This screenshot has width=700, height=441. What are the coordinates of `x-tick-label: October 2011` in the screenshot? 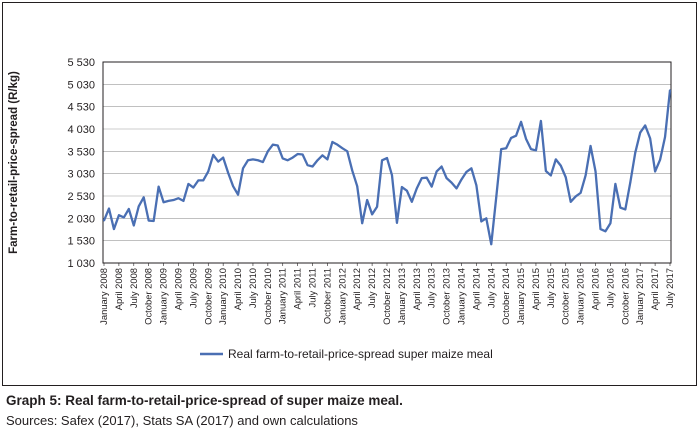 It's located at (326, 296).